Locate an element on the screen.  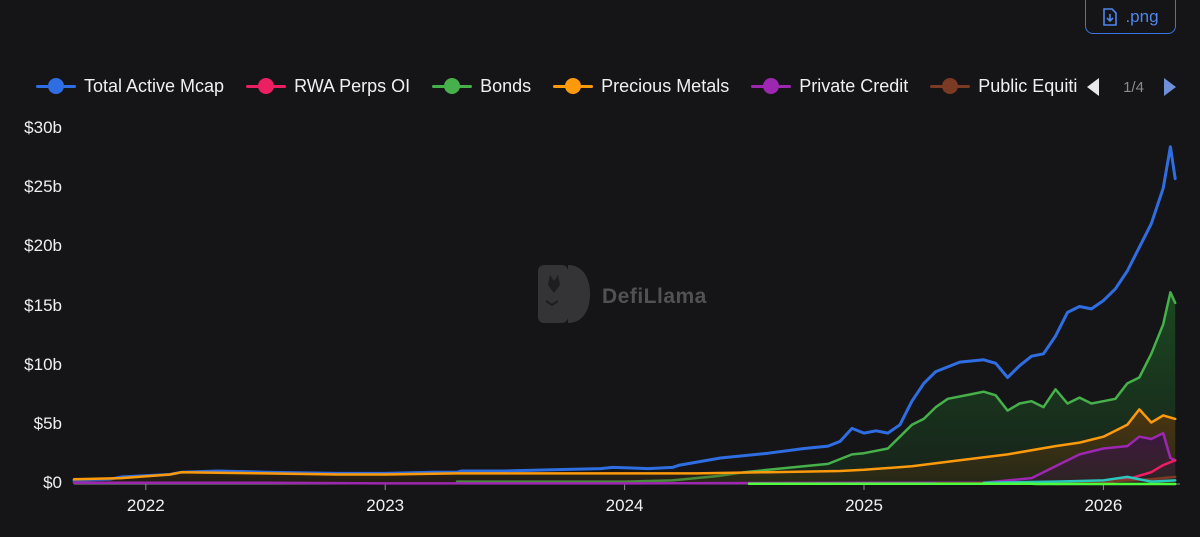
x-tick-label: 2022 is located at coordinates (145, 505).